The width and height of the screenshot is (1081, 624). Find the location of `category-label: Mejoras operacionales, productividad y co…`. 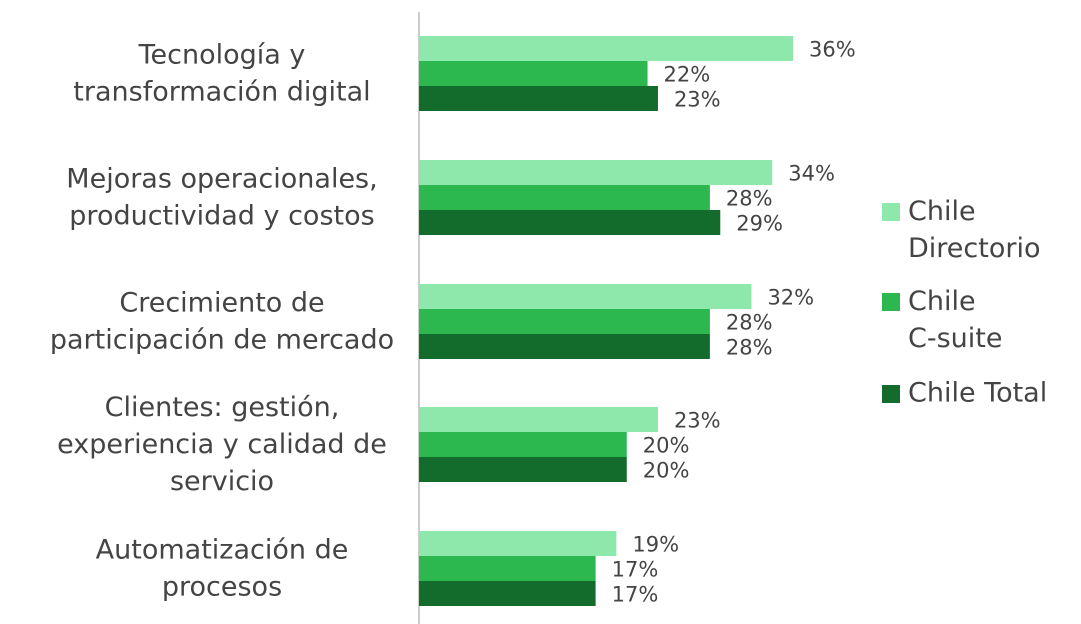

category-label: Mejoras operacionales, productividad y co… is located at coordinates (221, 197).